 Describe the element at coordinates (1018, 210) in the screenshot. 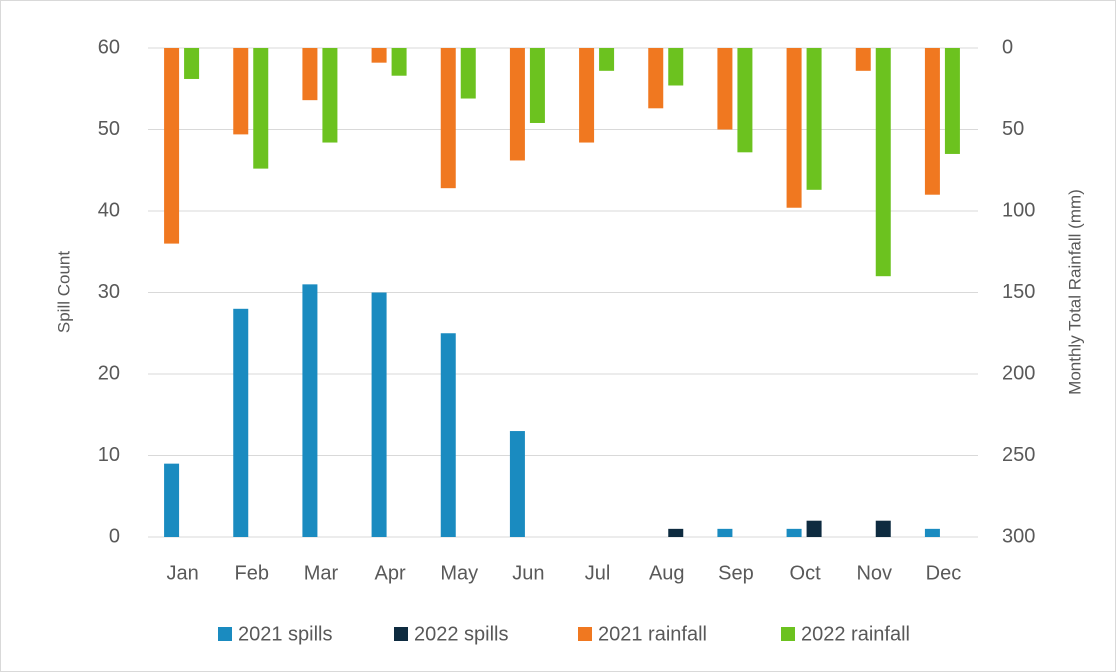

I see `y2-tick-label: 100` at that location.